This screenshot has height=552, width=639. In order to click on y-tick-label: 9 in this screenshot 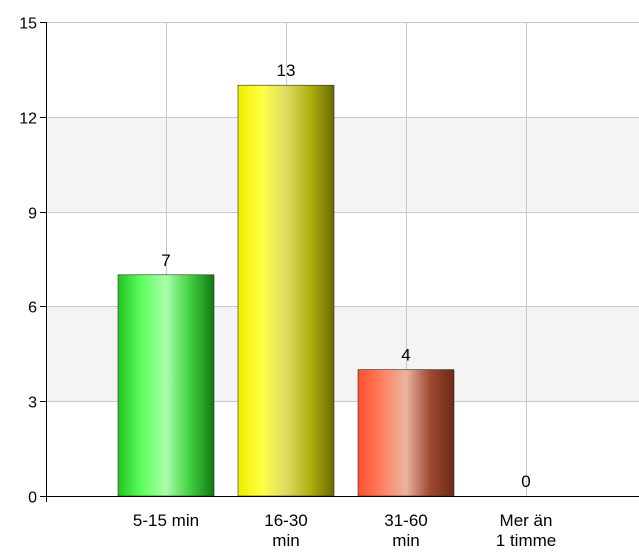, I will do `click(32, 214)`.